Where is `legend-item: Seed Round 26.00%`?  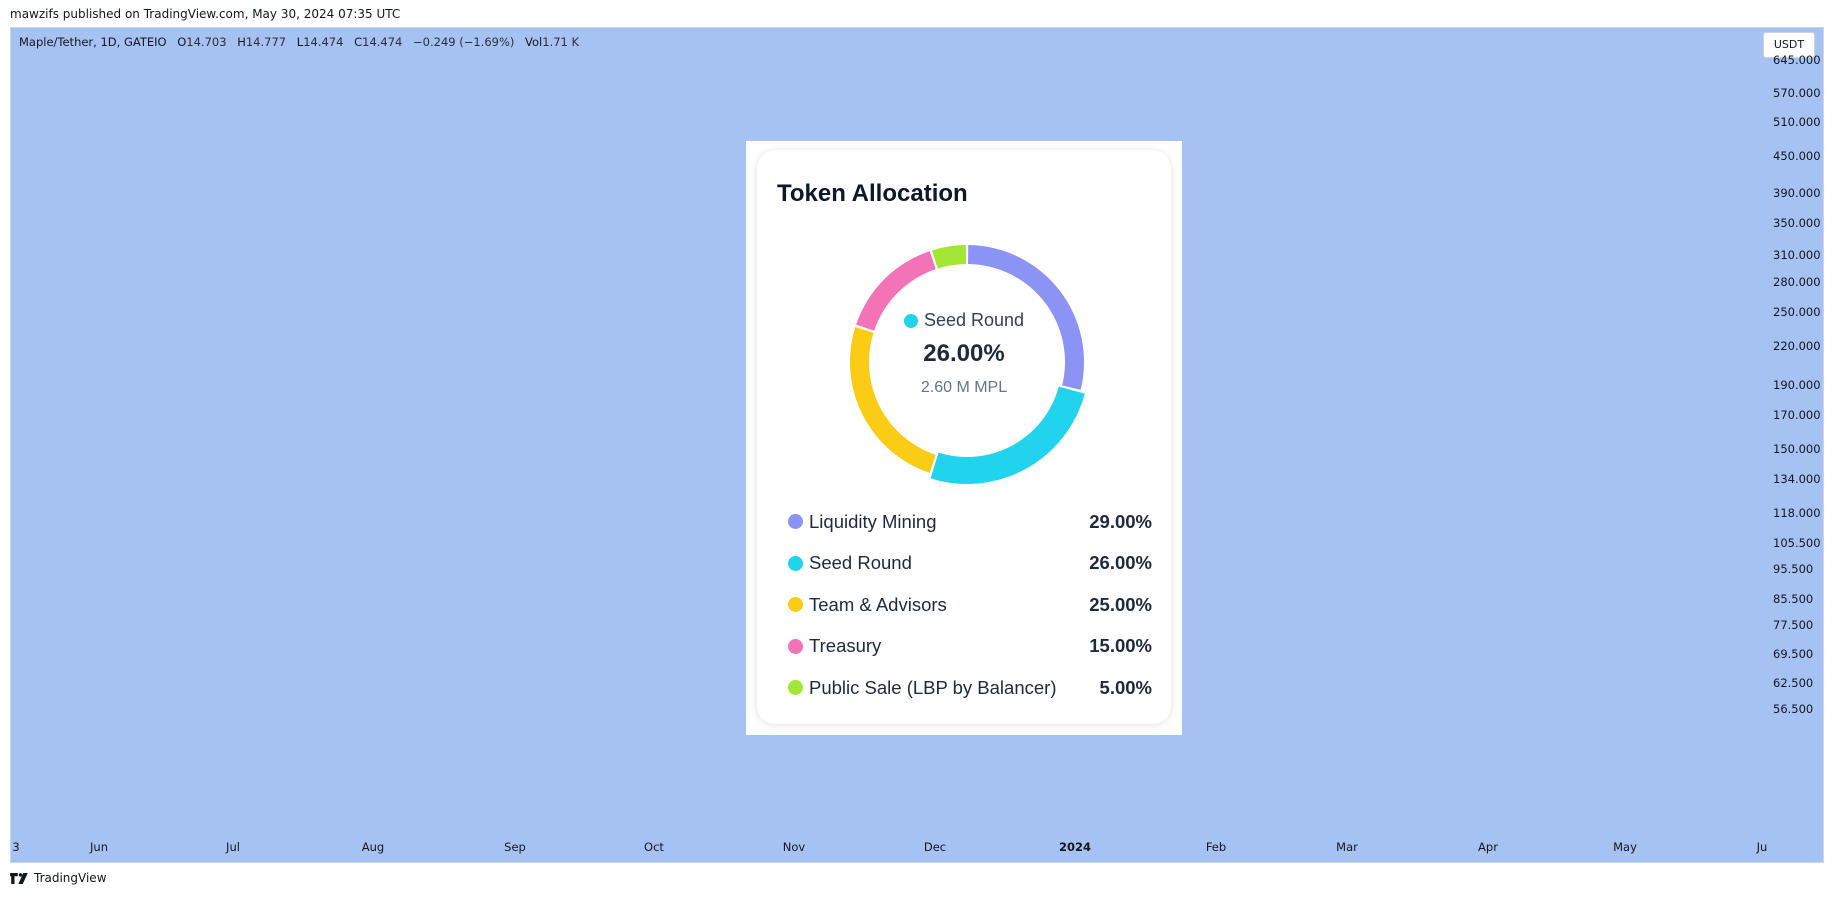 legend-item: Seed Round 26.00% is located at coordinates (970, 564).